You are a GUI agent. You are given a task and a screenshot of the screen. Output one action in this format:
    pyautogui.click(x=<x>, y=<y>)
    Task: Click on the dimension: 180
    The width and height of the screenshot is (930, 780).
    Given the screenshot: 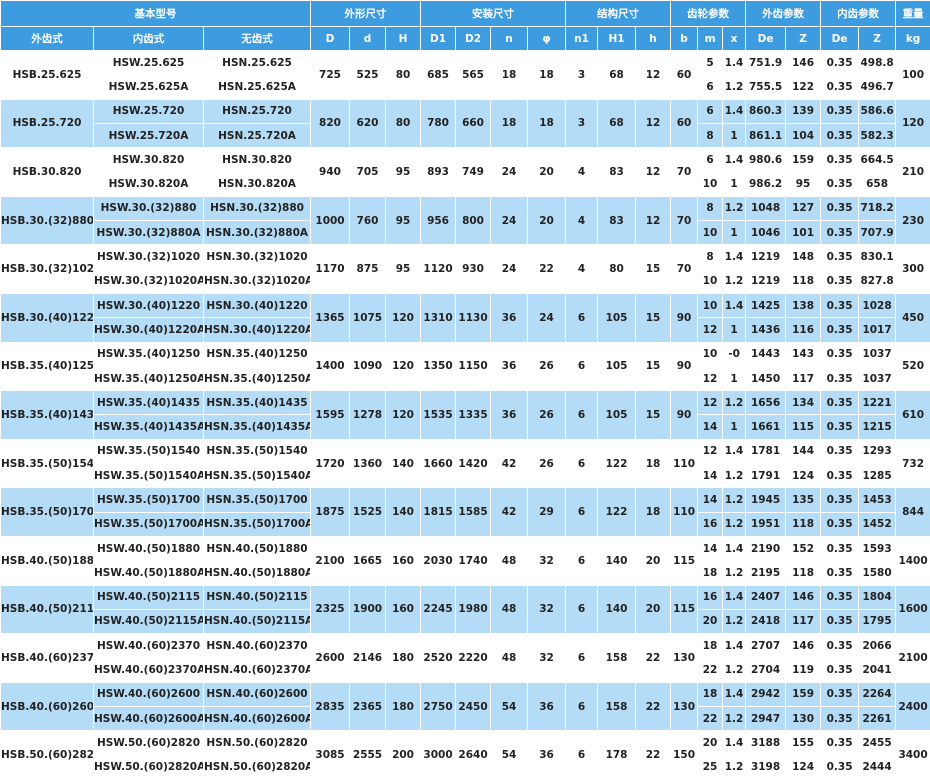 What is the action you would take?
    pyautogui.click(x=403, y=658)
    